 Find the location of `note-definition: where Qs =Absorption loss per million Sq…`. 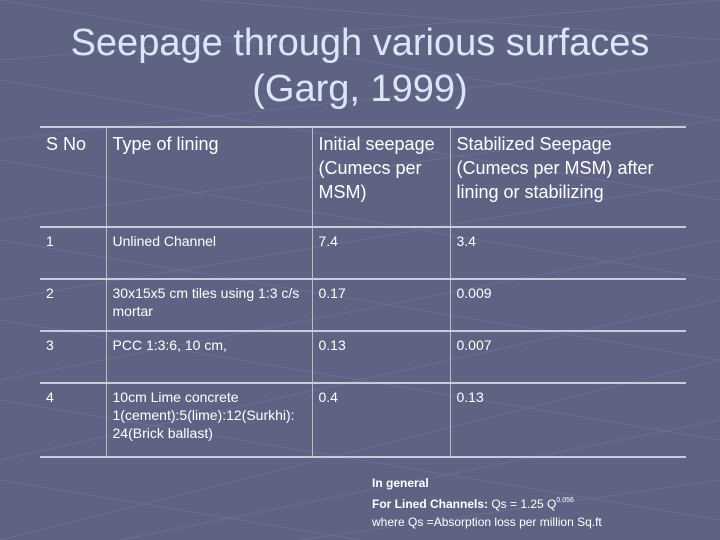

note-definition: where Qs =Absorption loss per million Sq… is located at coordinates (487, 522).